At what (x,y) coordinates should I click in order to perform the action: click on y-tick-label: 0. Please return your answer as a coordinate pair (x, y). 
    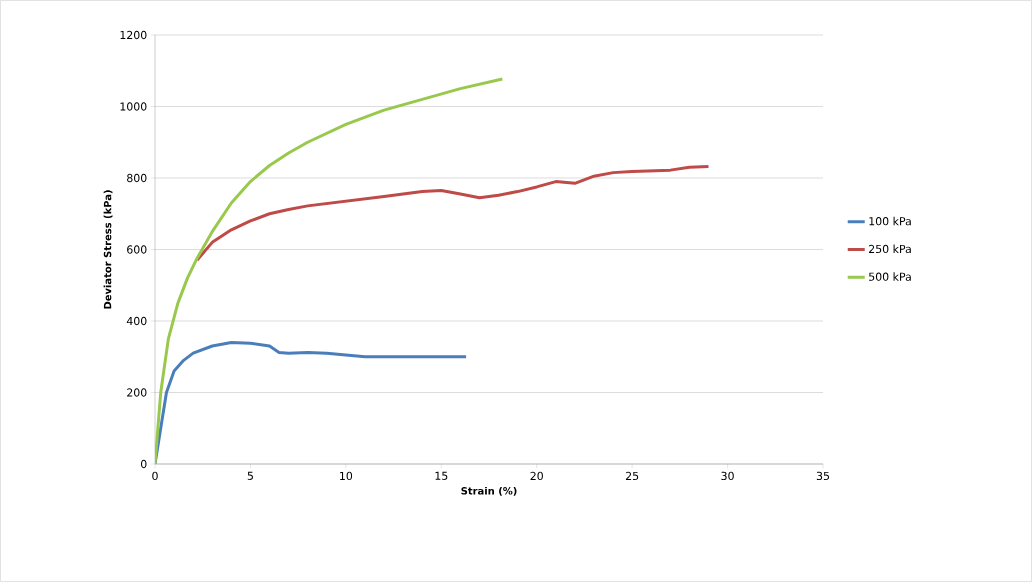
    Looking at the image, I should click on (143, 464).